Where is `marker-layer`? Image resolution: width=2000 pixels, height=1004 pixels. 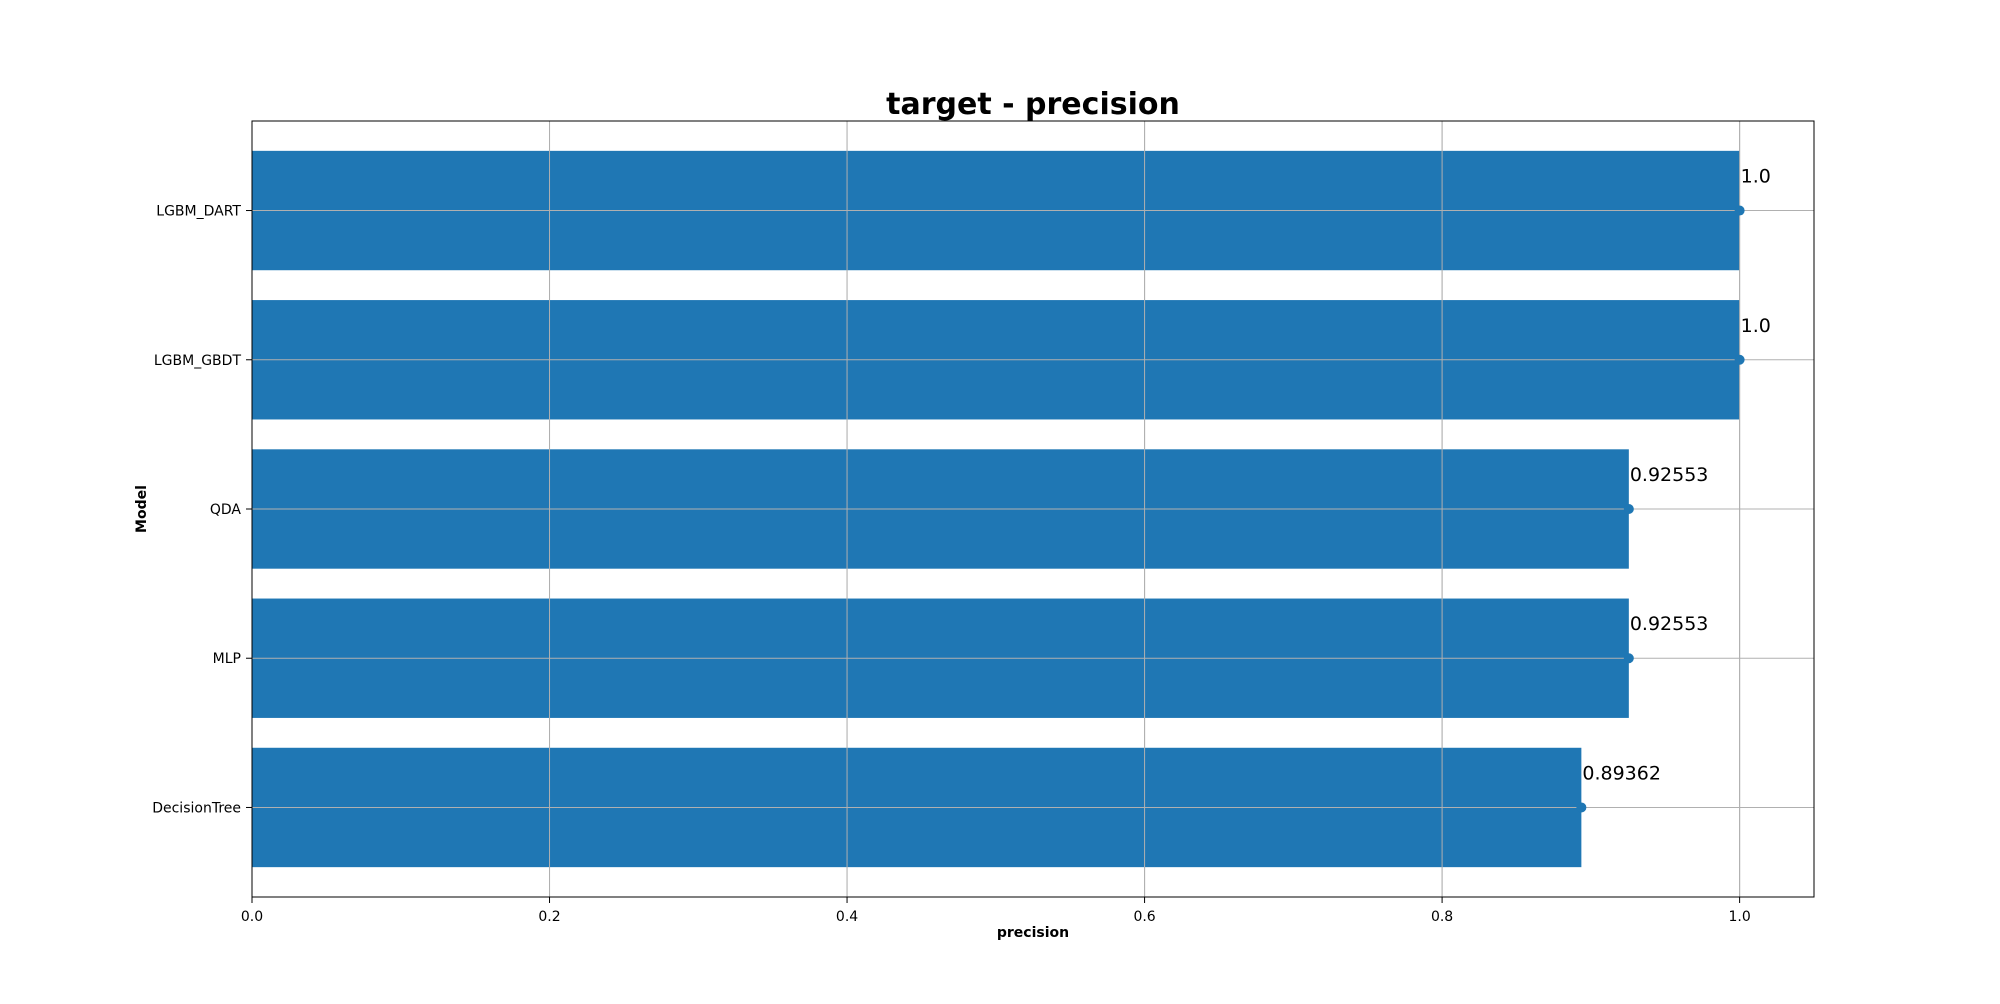 marker-layer is located at coordinates (1660, 509).